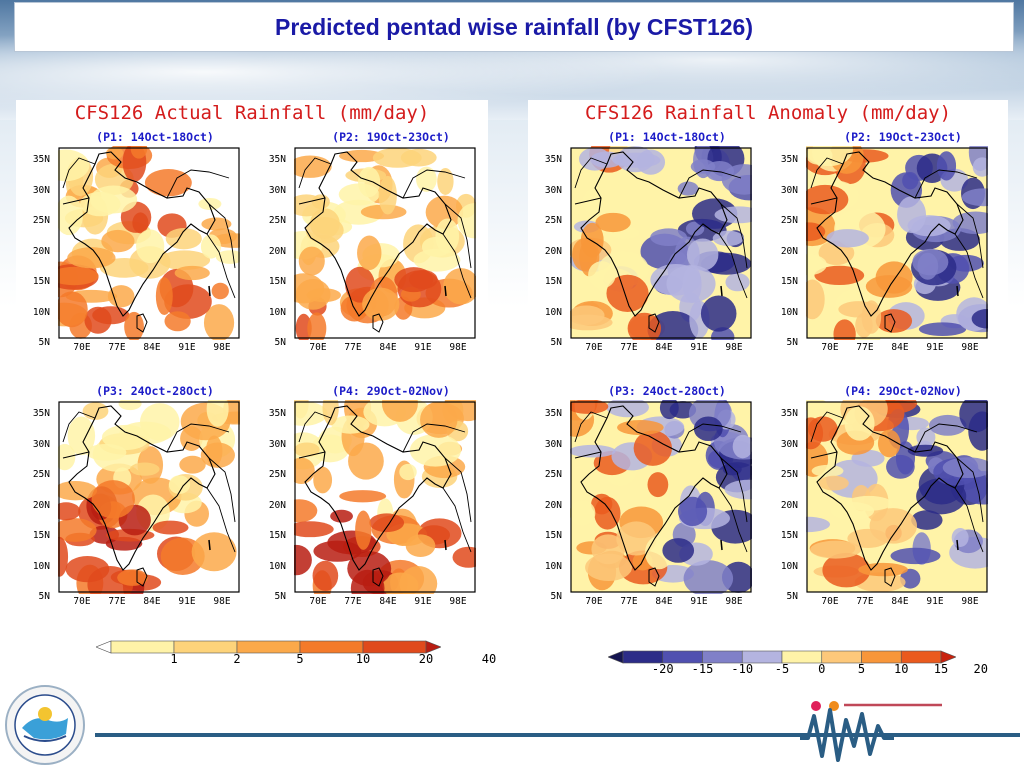 This screenshot has height=768, width=1024. I want to click on colorbar-tick-label: -20, so click(662, 669).